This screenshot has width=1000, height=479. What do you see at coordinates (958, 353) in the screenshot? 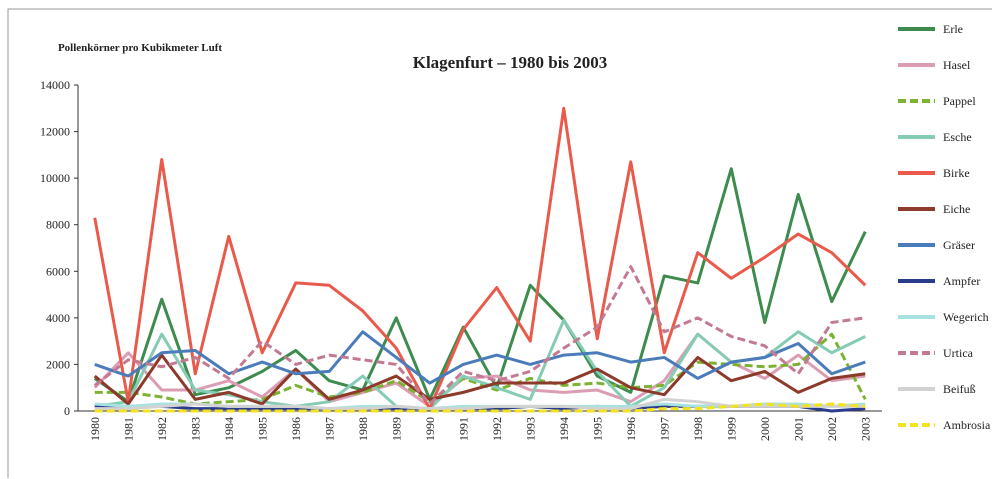
I see `legend-label: Urtica` at bounding box center [958, 353].